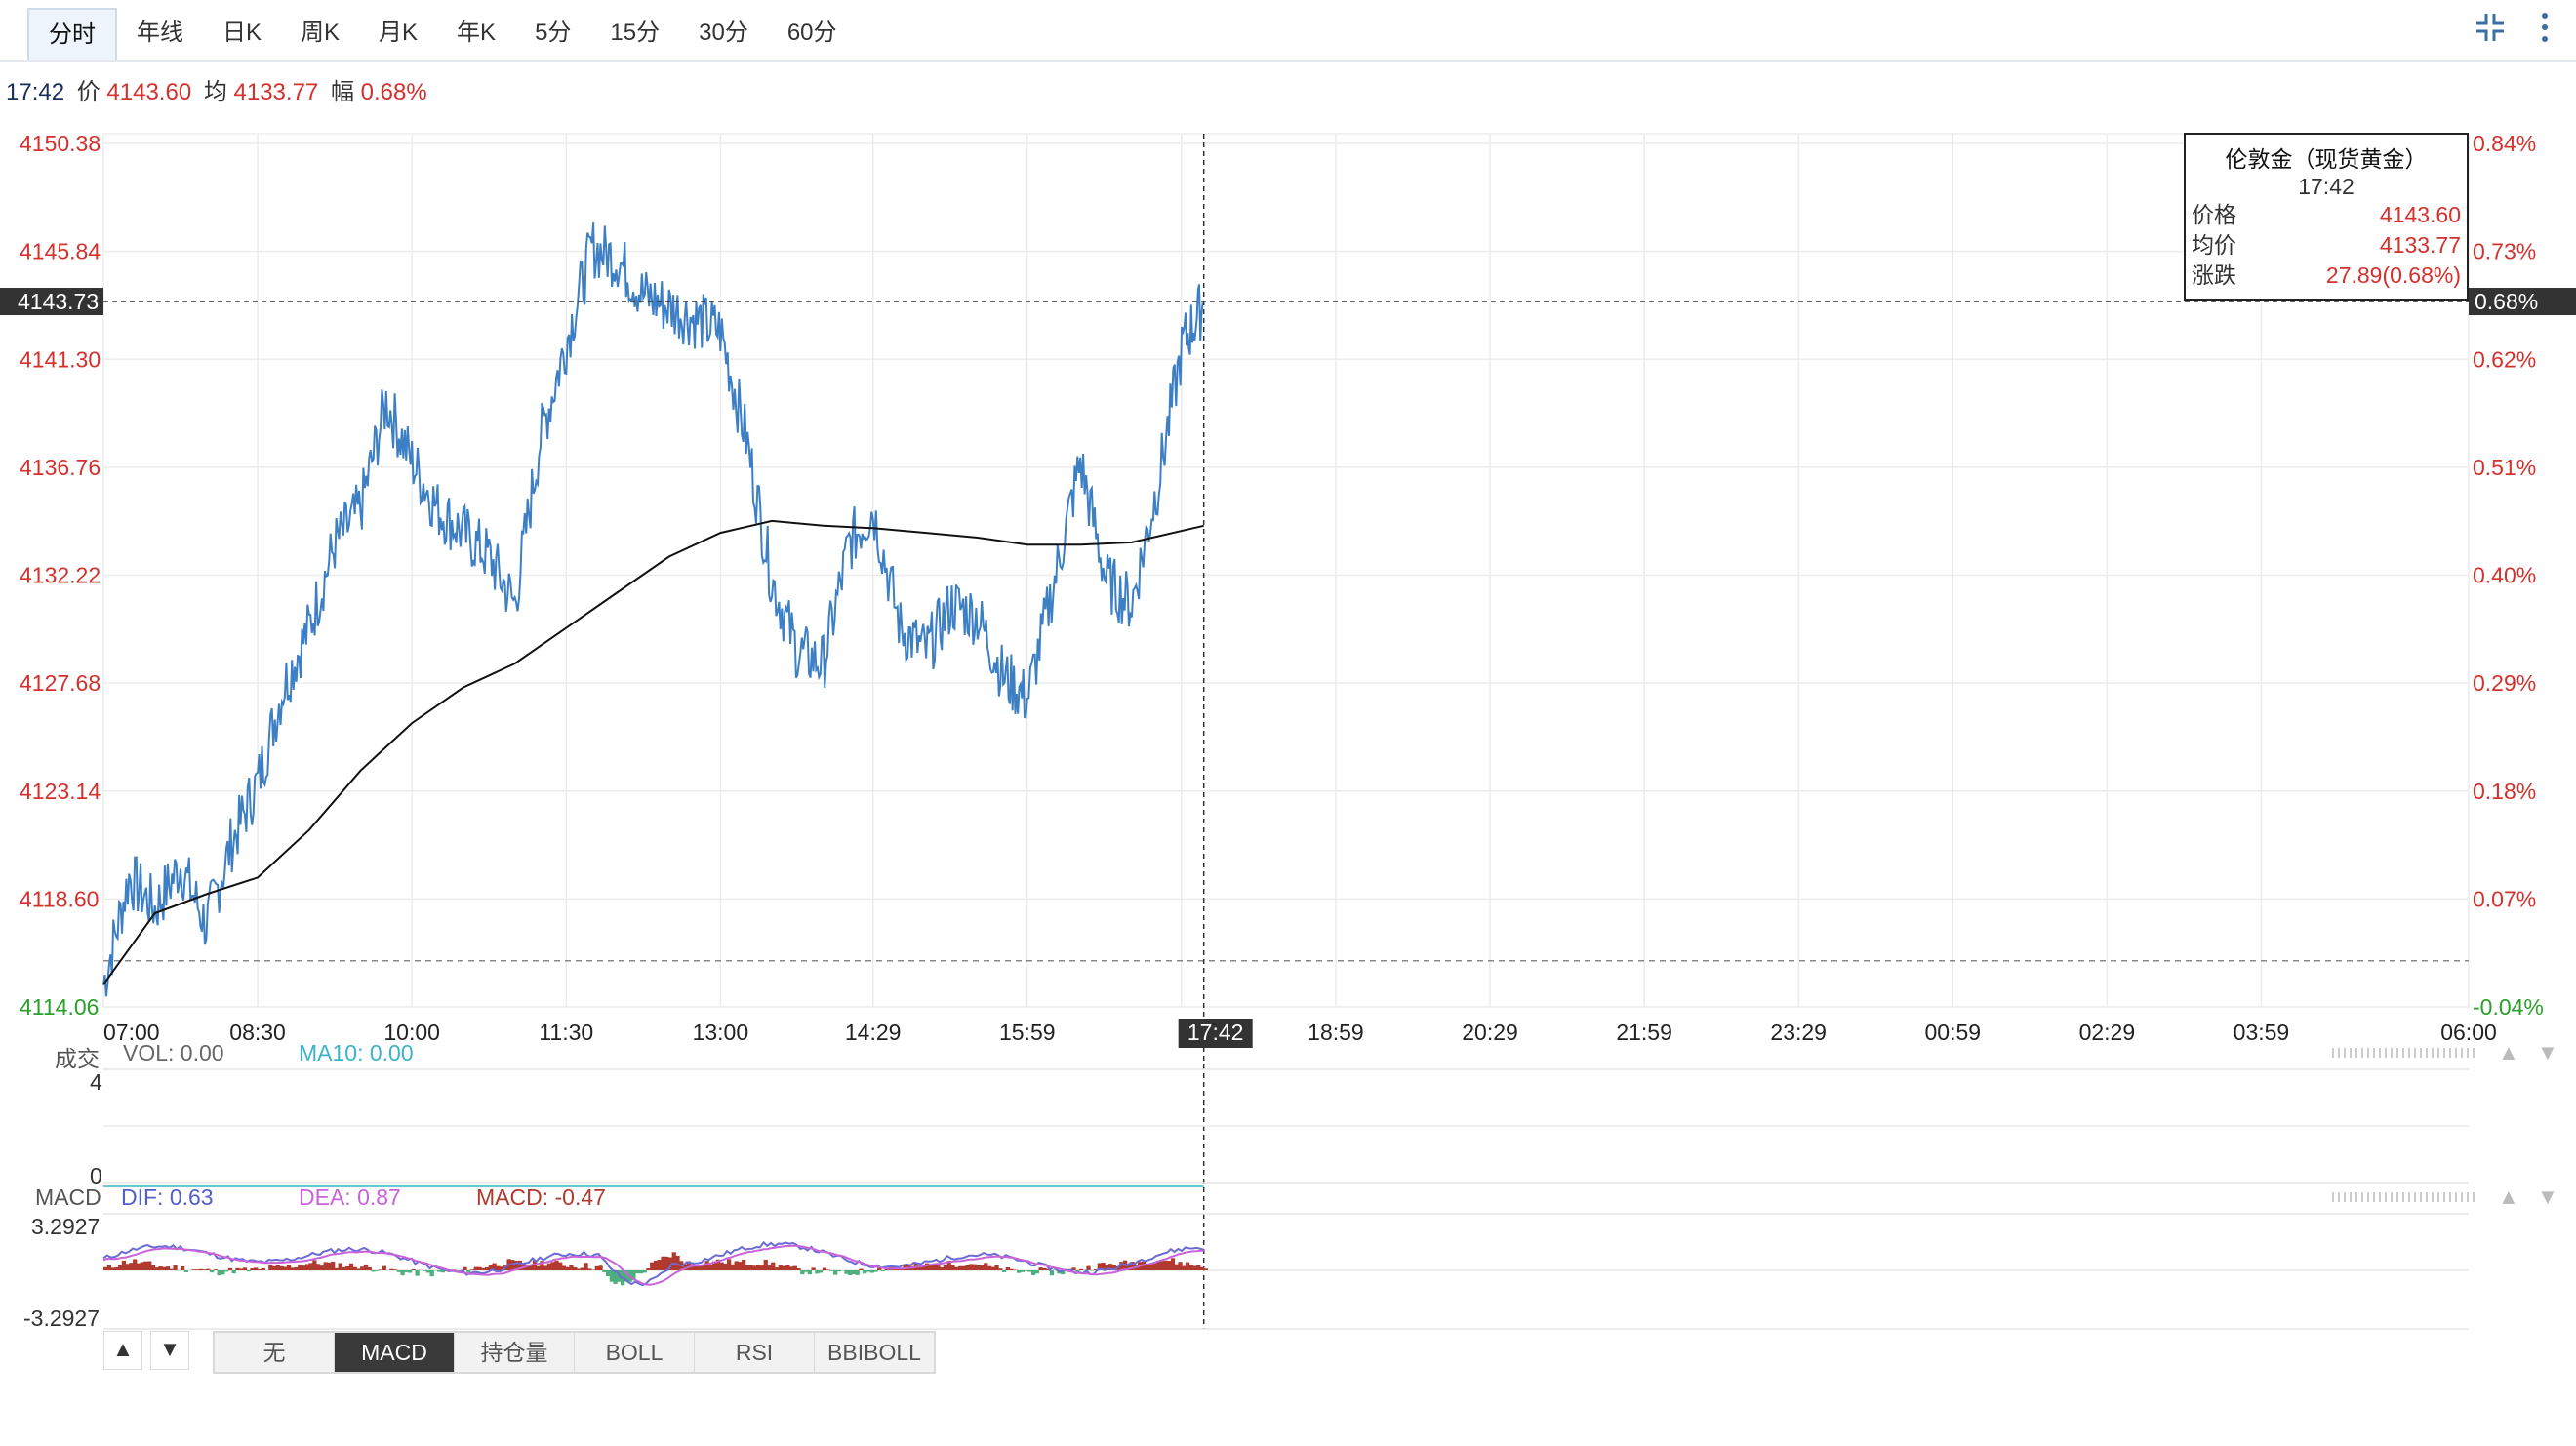  I want to click on indicator-tab-4: RSI, so click(755, 1352).